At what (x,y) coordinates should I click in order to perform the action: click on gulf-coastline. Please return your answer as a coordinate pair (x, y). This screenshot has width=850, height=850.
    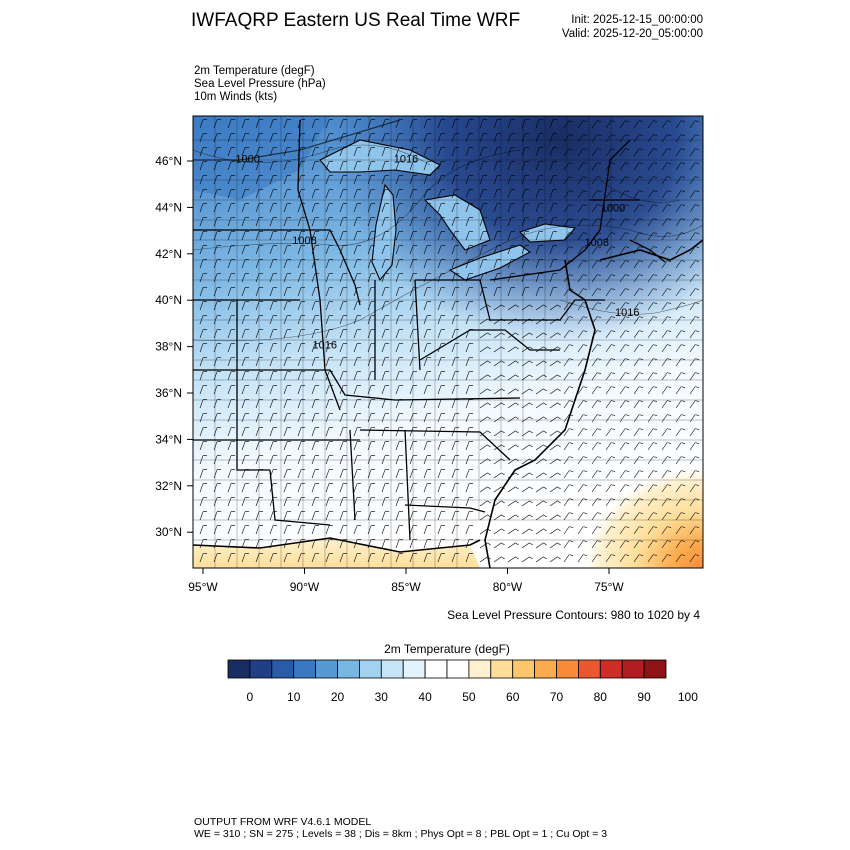
    Looking at the image, I should click on (337, 545).